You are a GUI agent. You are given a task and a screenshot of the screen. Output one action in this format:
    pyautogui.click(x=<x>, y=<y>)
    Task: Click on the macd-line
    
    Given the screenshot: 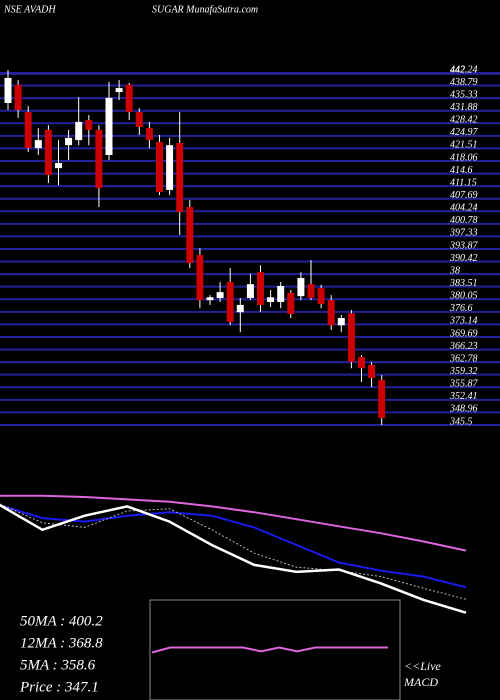 What is the action you would take?
    pyautogui.click(x=269, y=650)
    